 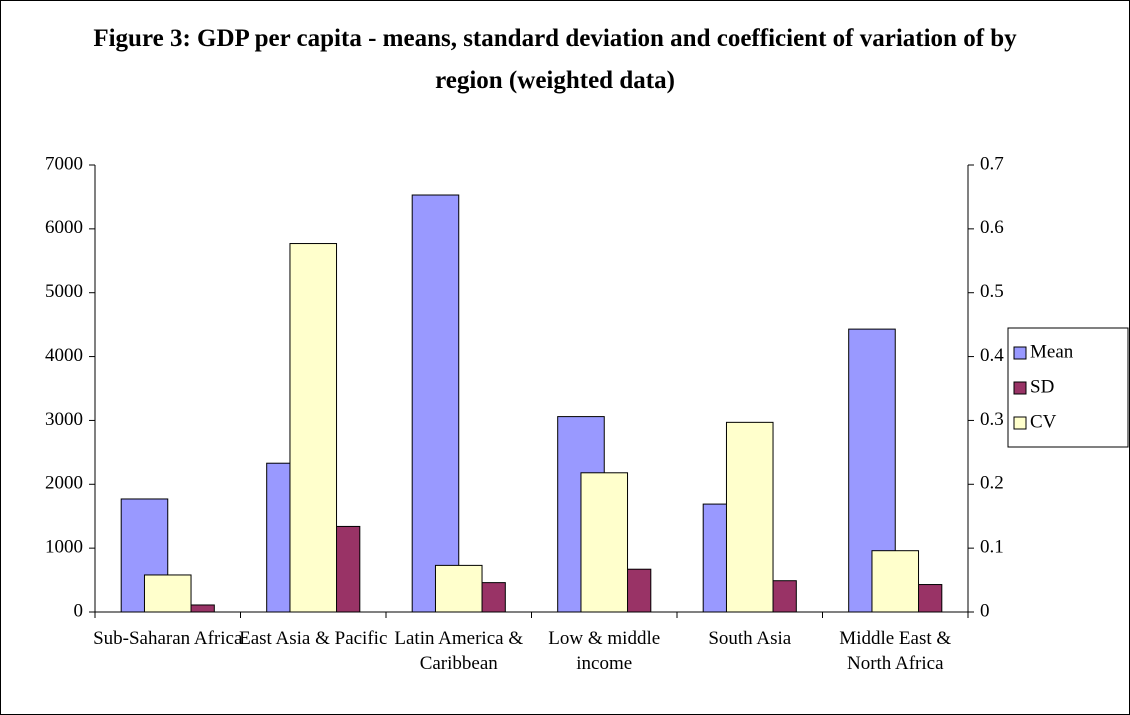 What do you see at coordinates (1043, 421) in the screenshot?
I see `legend-label: CV` at bounding box center [1043, 421].